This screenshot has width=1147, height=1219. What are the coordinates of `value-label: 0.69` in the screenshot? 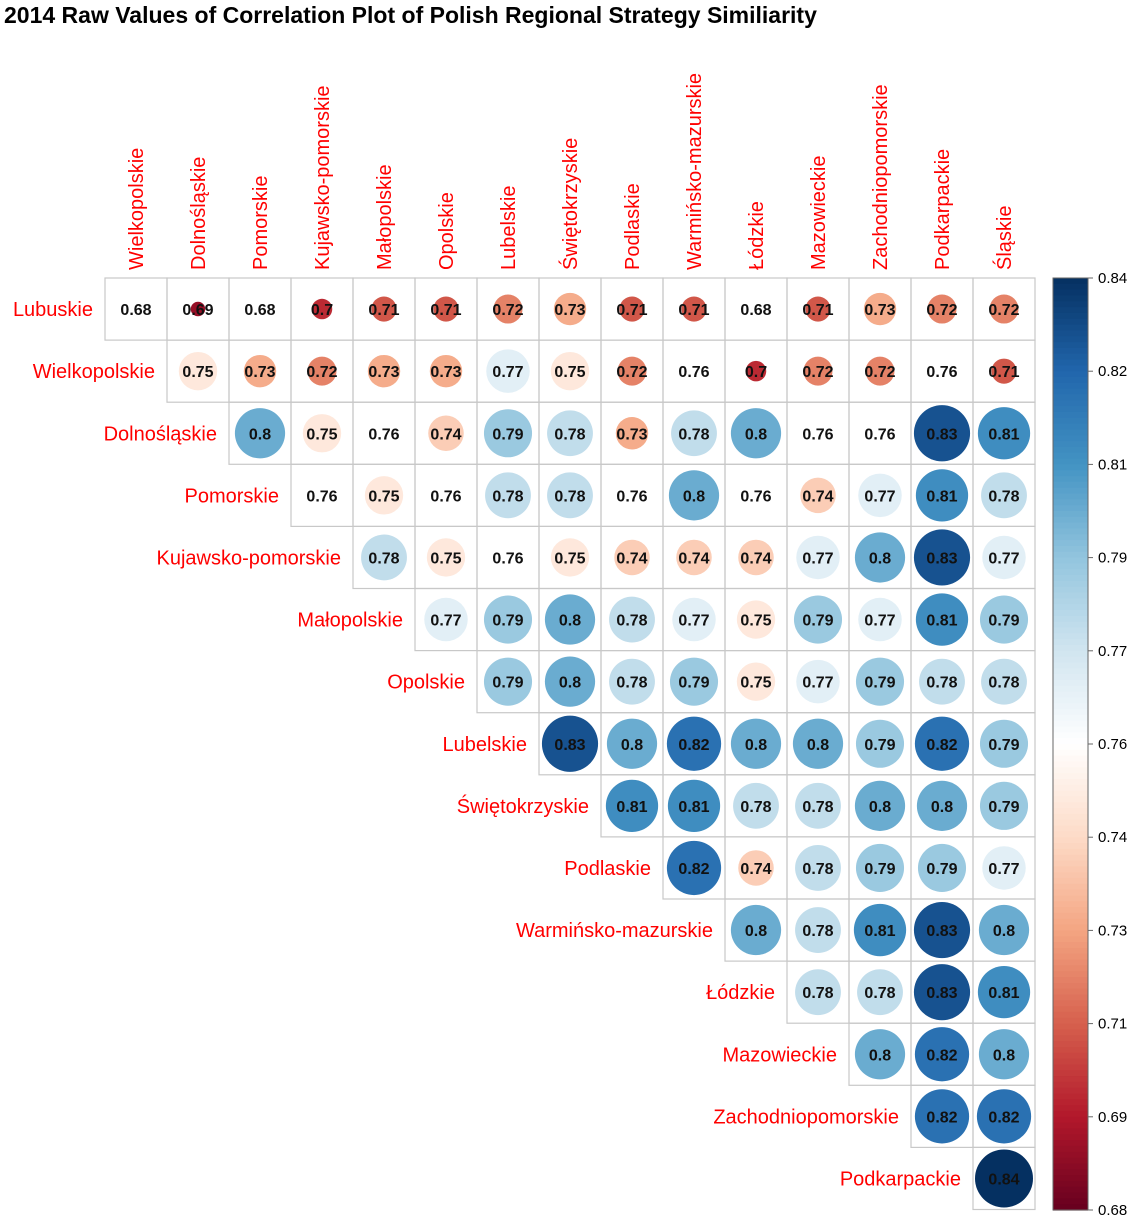 It's located at (197, 310).